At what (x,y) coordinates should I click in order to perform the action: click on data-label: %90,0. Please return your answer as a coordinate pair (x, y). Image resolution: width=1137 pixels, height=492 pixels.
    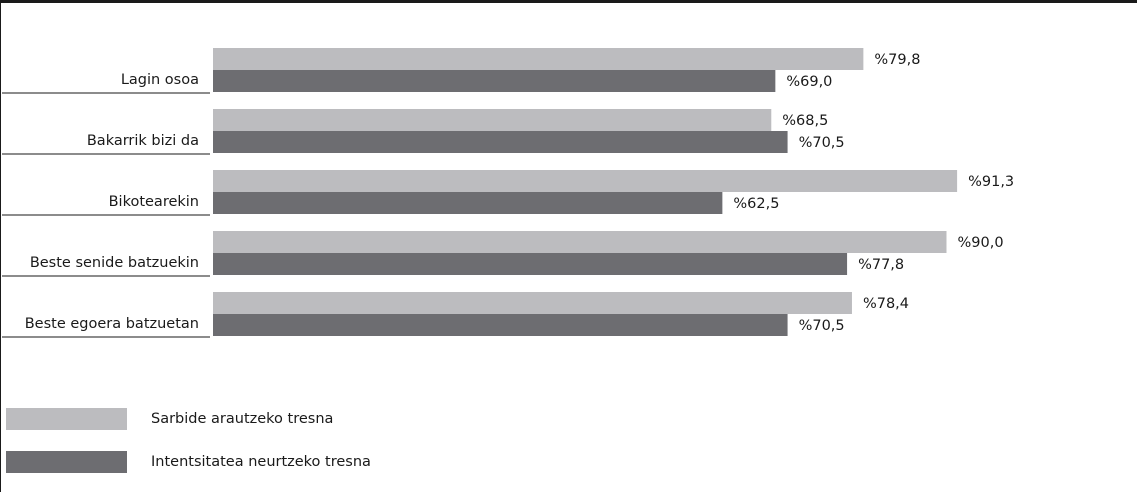
    Looking at the image, I should click on (981, 243).